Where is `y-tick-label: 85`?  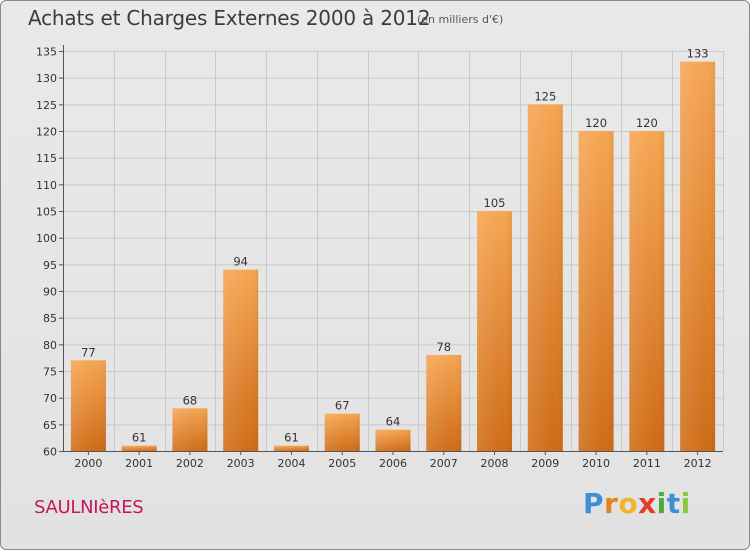 y-tick-label: 85 is located at coordinates (50, 318).